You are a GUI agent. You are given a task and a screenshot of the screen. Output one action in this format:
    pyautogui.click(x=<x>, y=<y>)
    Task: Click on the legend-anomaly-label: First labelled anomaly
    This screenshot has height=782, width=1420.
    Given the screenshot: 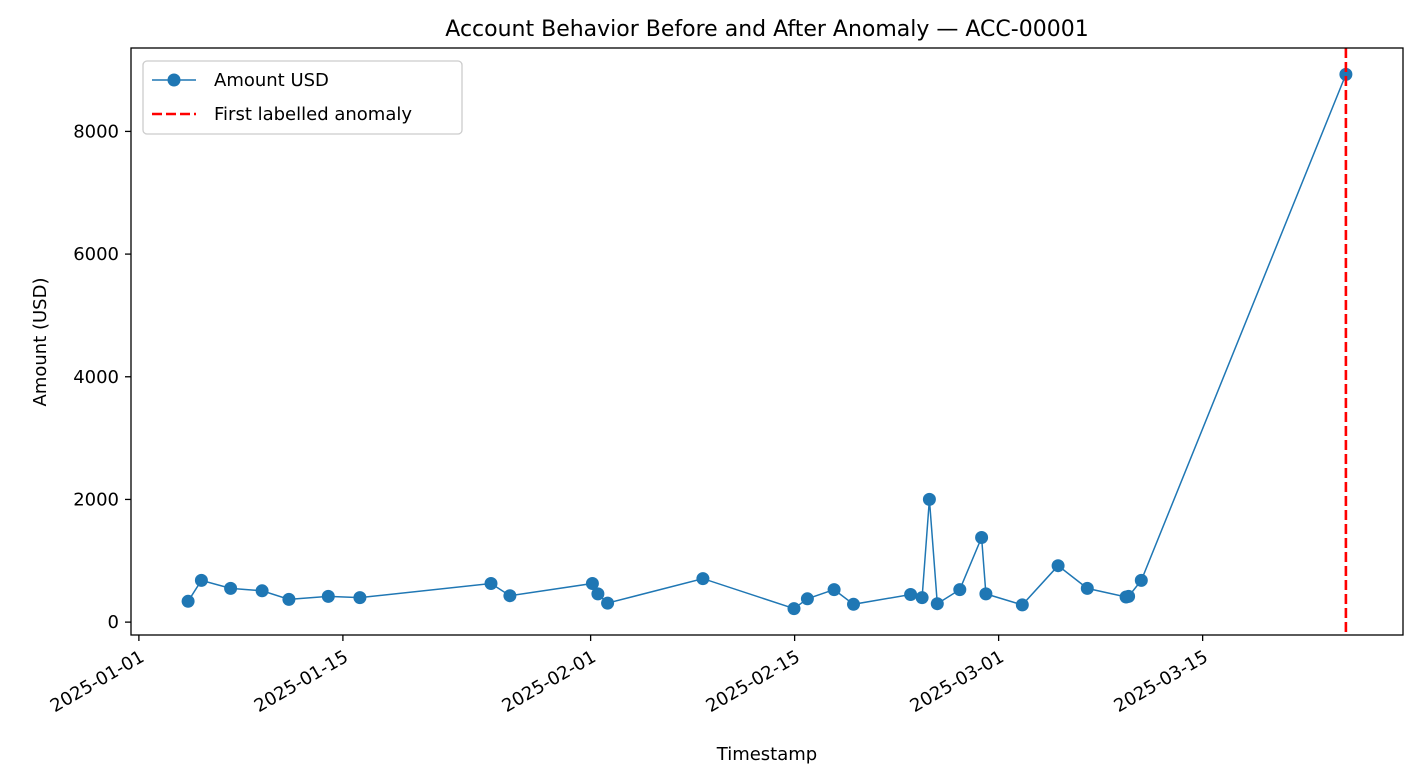 What is the action you would take?
    pyautogui.click(x=313, y=114)
    